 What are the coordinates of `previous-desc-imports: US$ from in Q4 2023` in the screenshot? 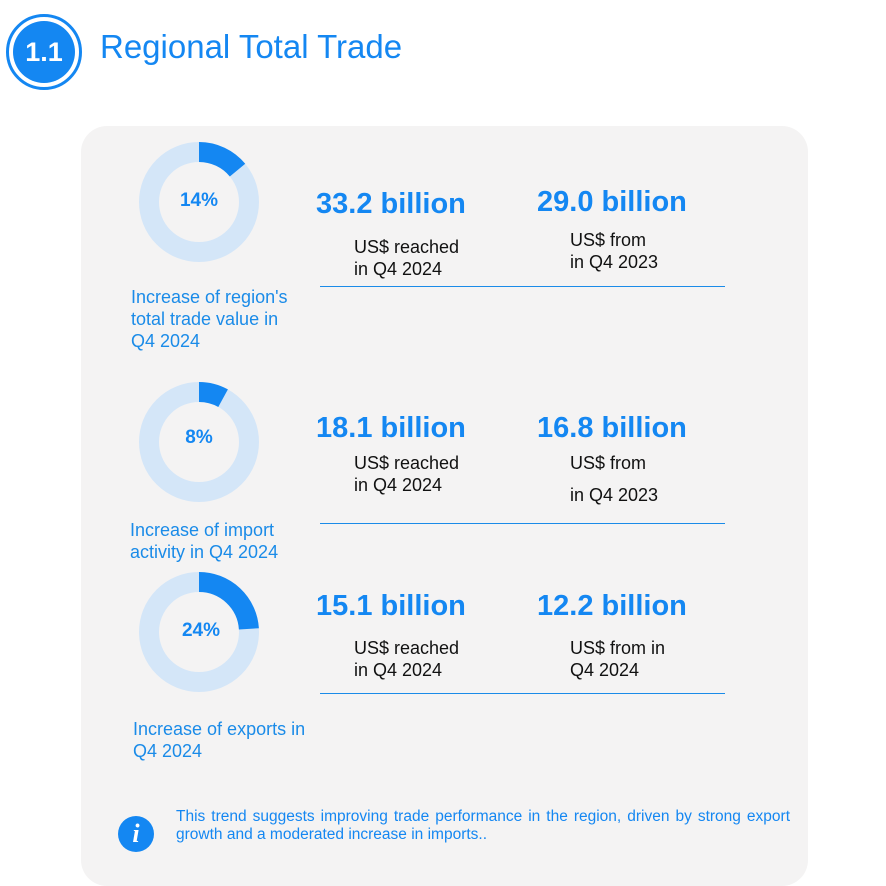 It's located at (614, 479).